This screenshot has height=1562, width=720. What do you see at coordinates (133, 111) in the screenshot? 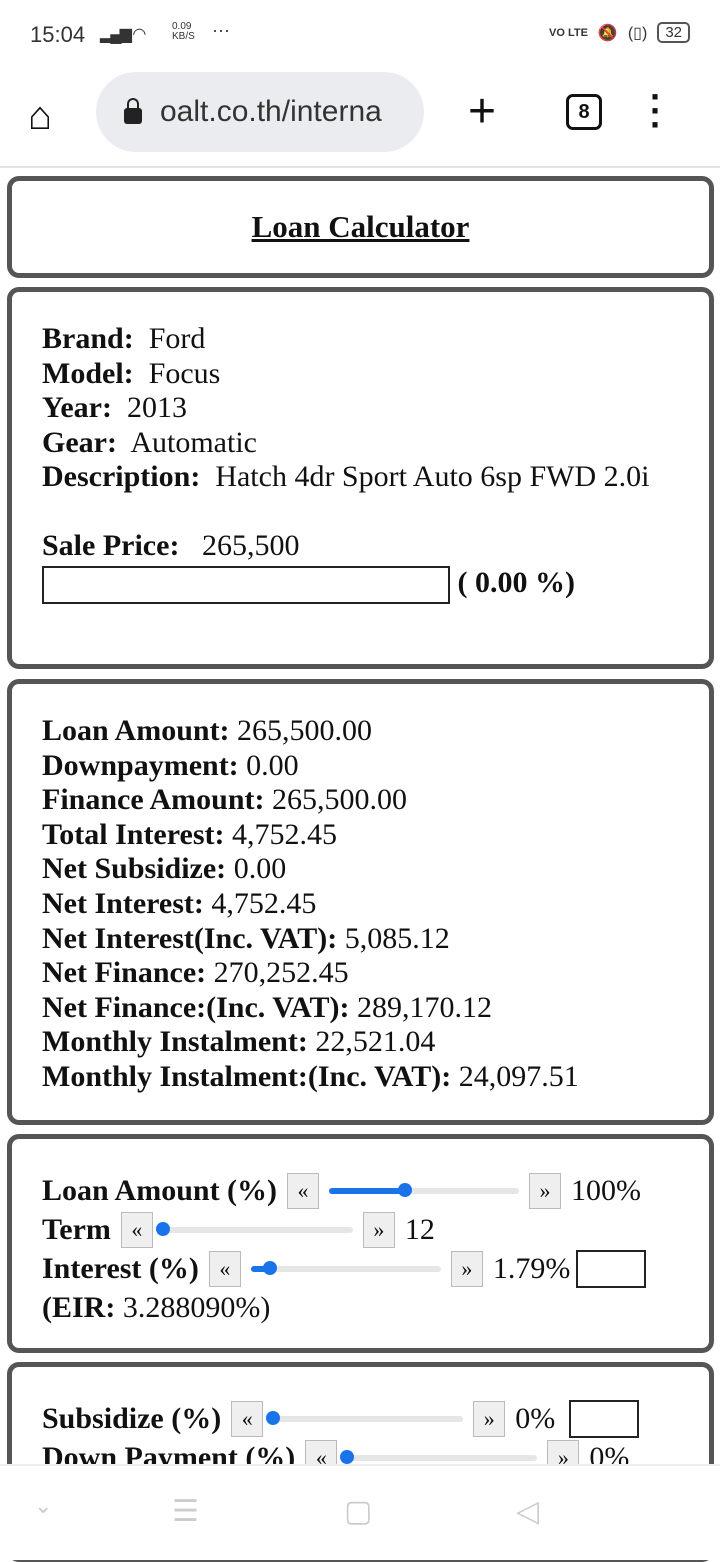
I see `lock-icon` at bounding box center [133, 111].